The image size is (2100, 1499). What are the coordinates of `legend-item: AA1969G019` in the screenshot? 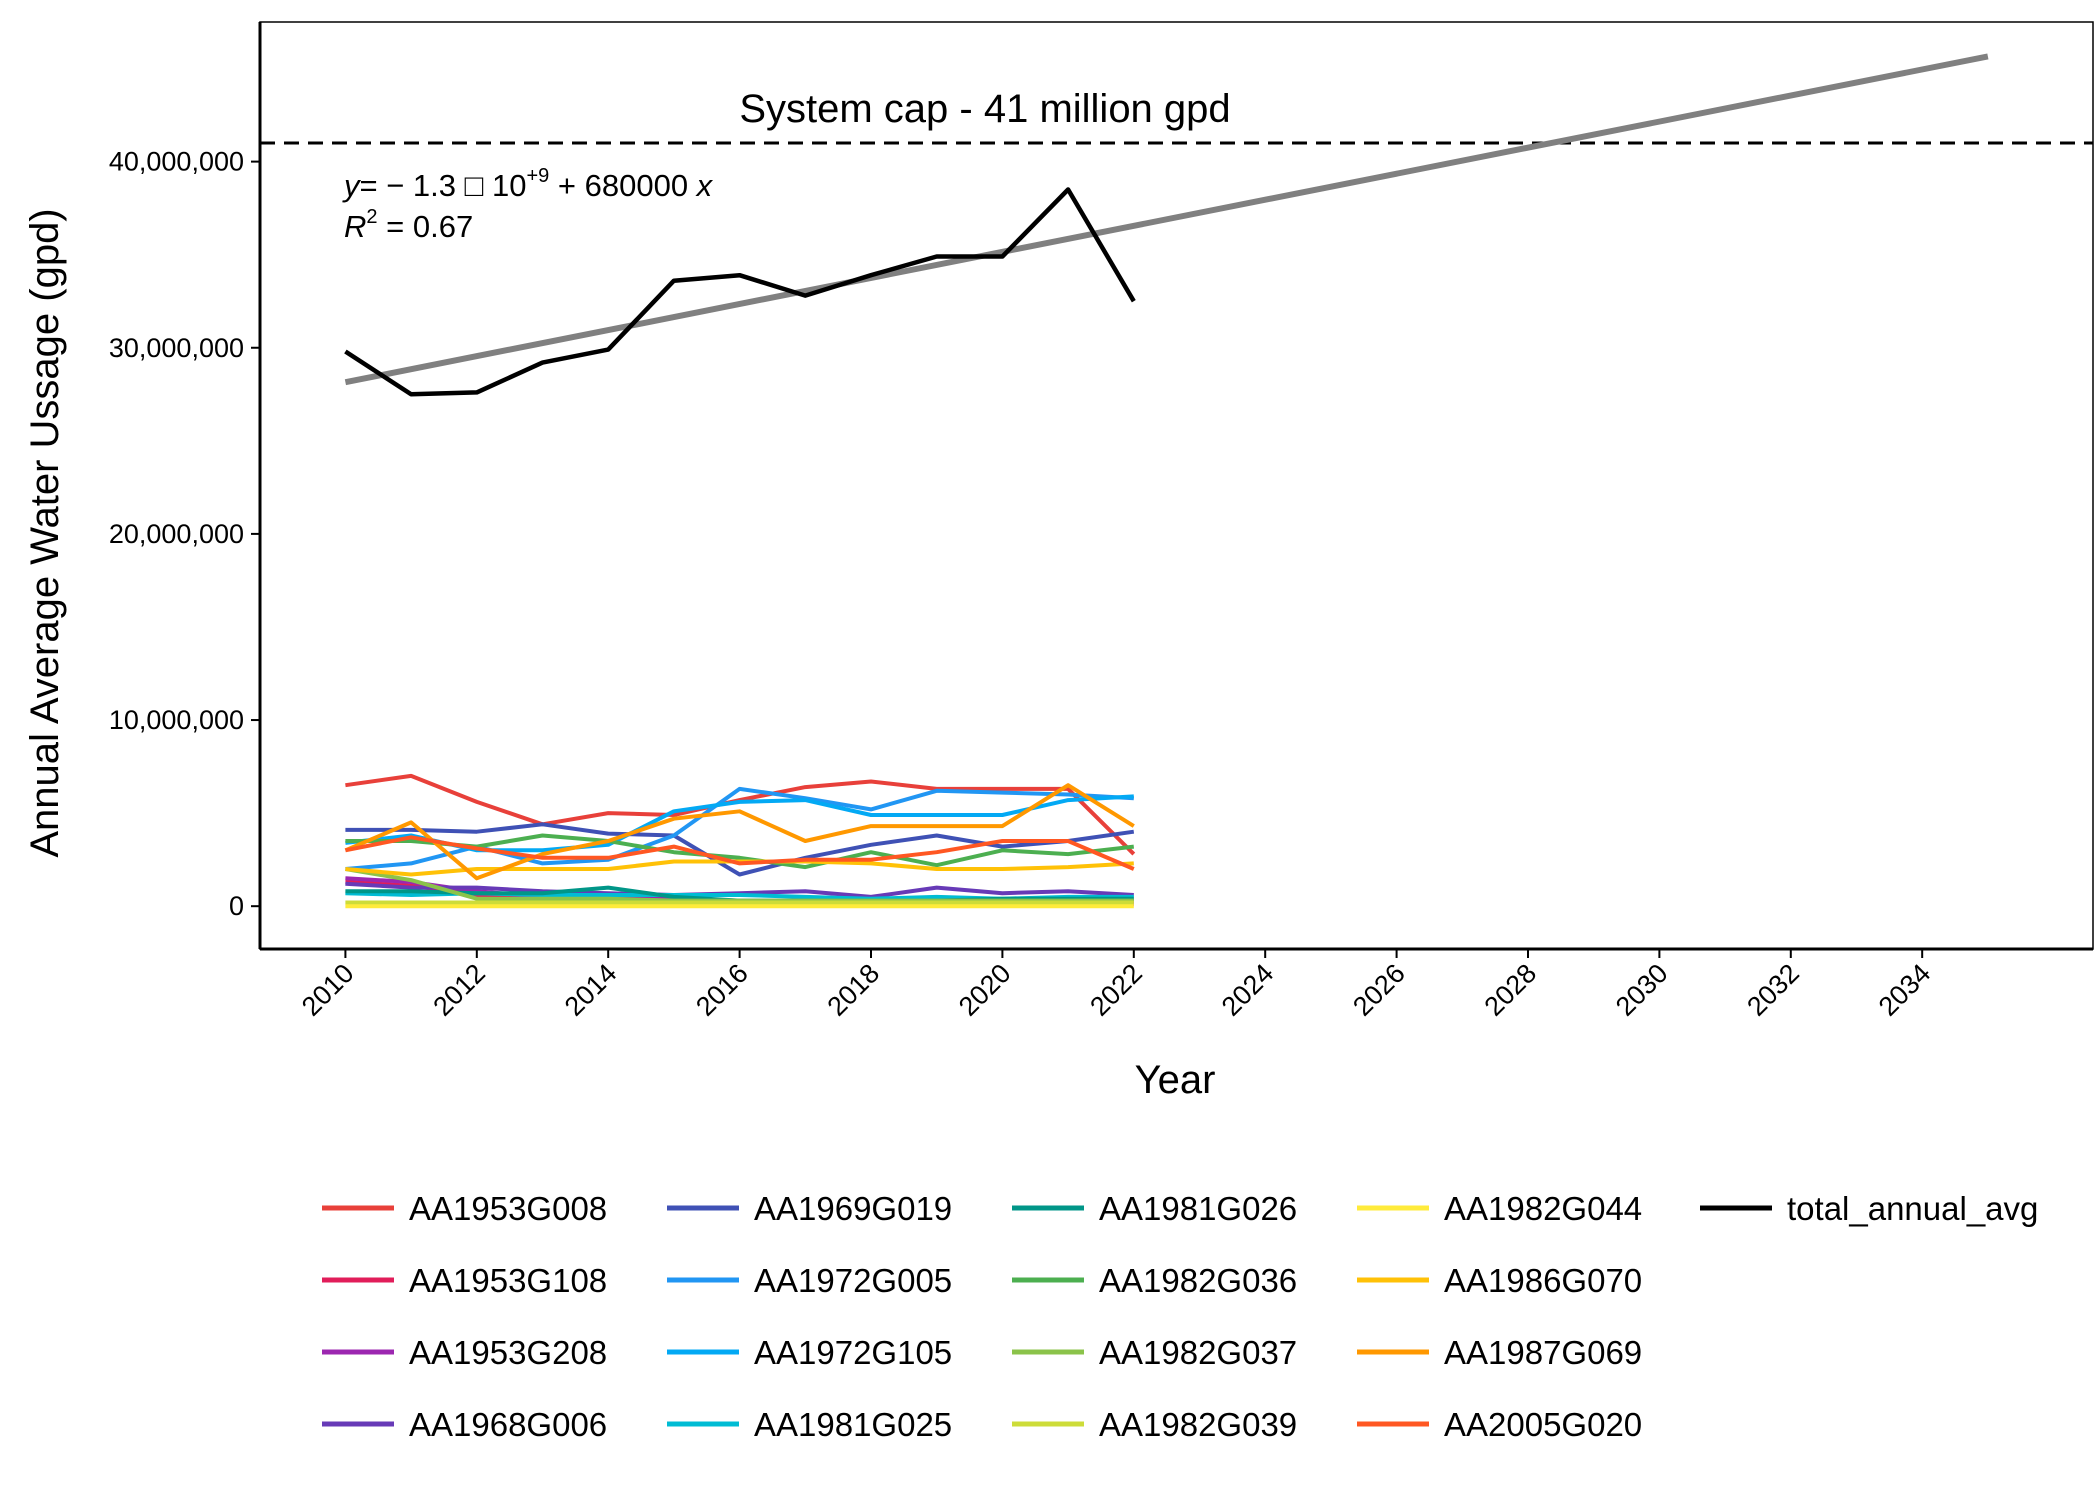 It's located at (809, 1208).